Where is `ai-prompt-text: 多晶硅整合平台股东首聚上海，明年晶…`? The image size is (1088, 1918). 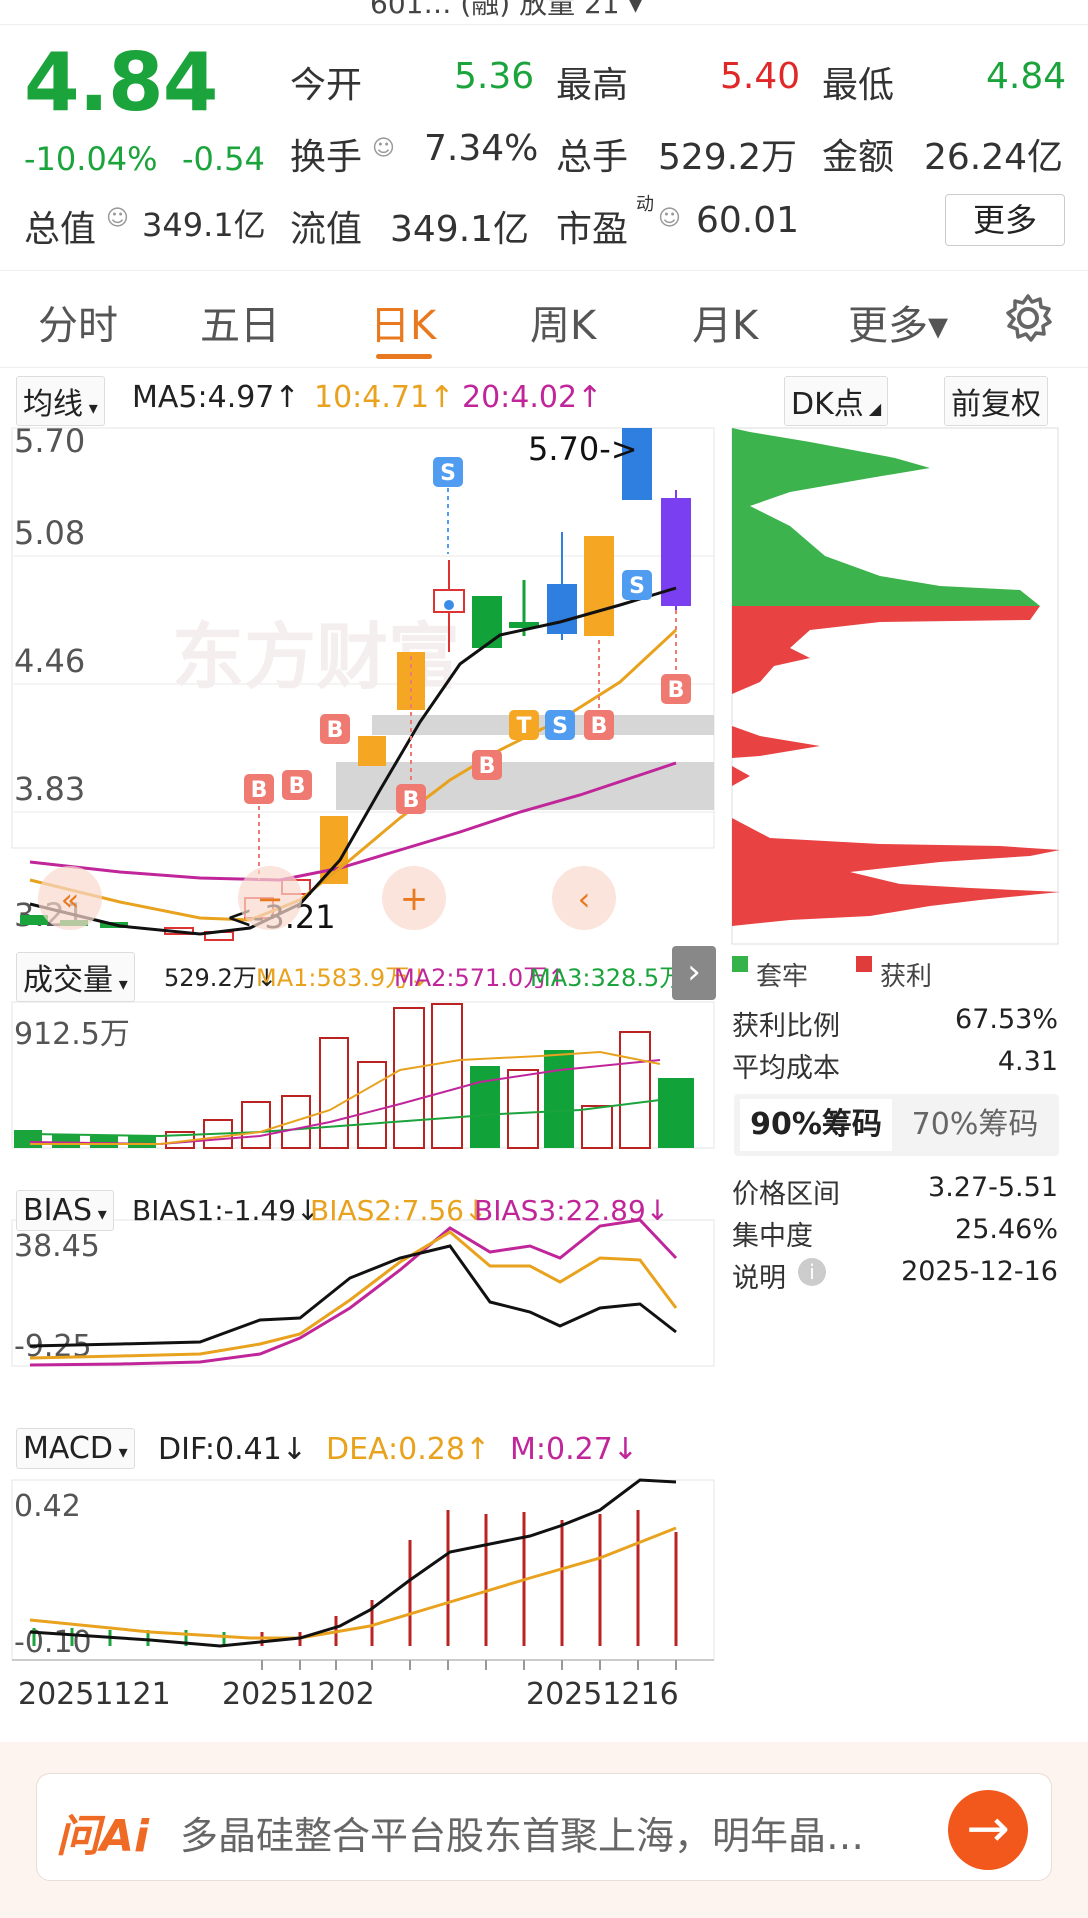 ai-prompt-text: 多晶硅整合平台股东首聚上海，明年晶… is located at coordinates (522, 1836).